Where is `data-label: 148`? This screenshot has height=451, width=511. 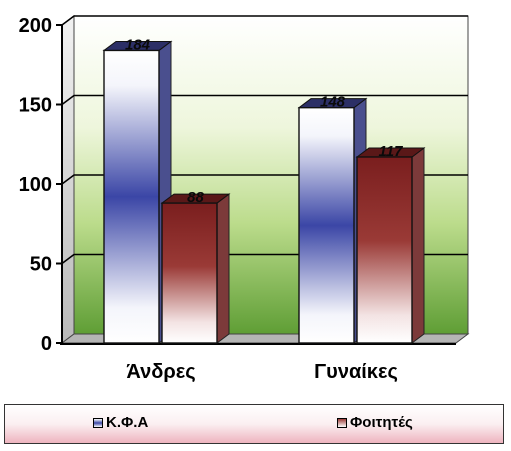
data-label: 148 is located at coordinates (333, 102).